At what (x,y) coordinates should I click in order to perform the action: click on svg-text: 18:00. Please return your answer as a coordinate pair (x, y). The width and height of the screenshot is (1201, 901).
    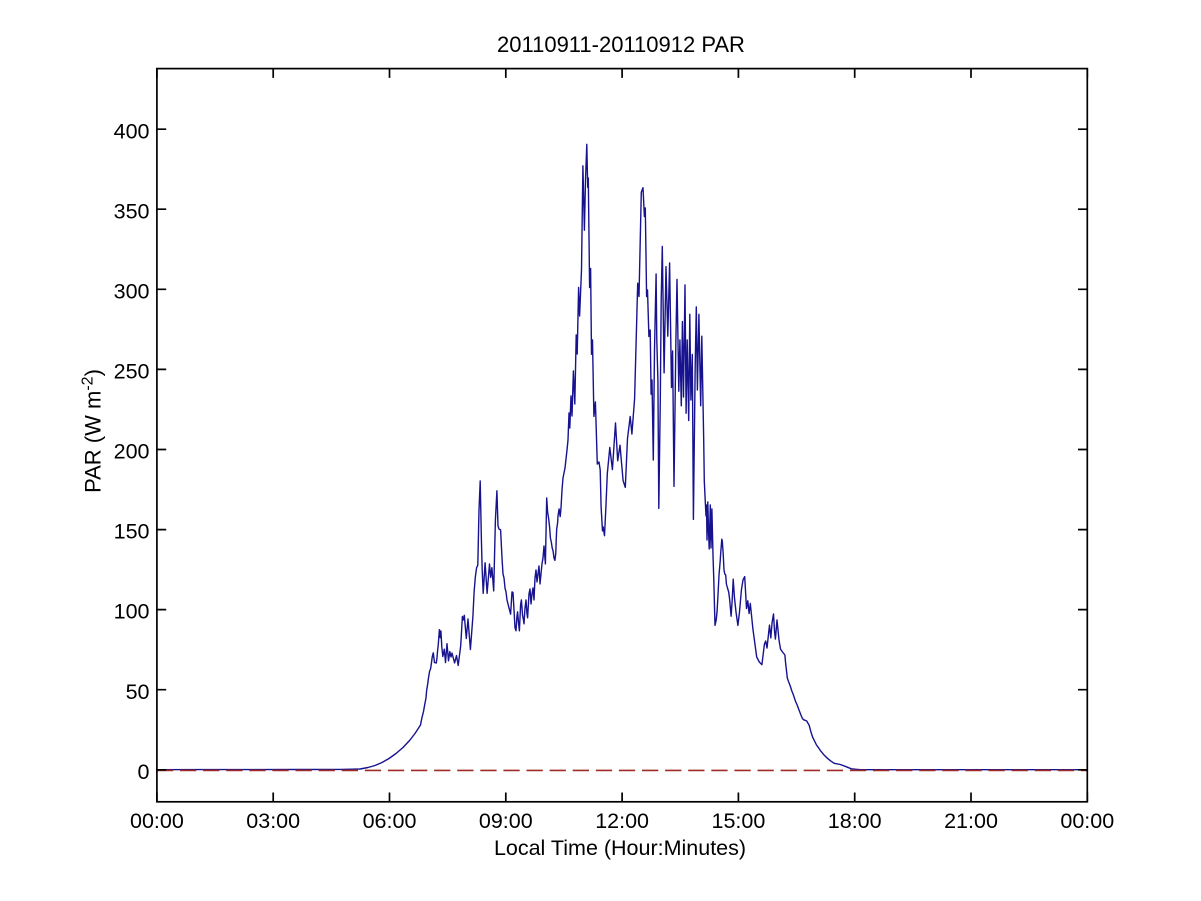
    Looking at the image, I should click on (855, 821).